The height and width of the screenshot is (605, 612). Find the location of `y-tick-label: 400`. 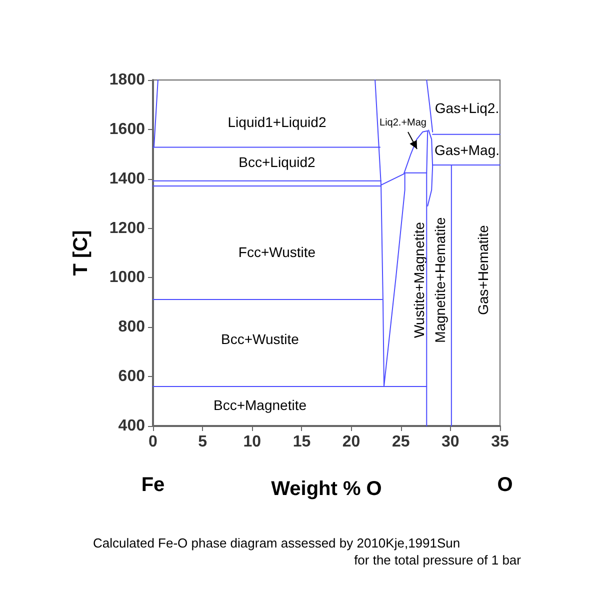

y-tick-label: 400 is located at coordinates (132, 426).